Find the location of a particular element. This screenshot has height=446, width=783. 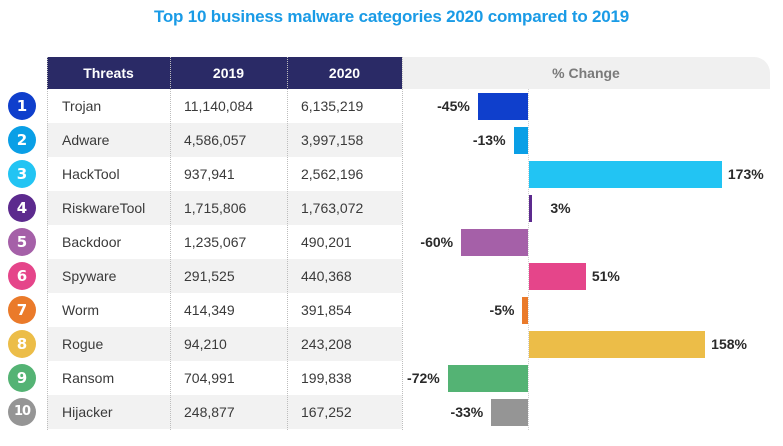

change-label: -72% is located at coordinates (423, 378).